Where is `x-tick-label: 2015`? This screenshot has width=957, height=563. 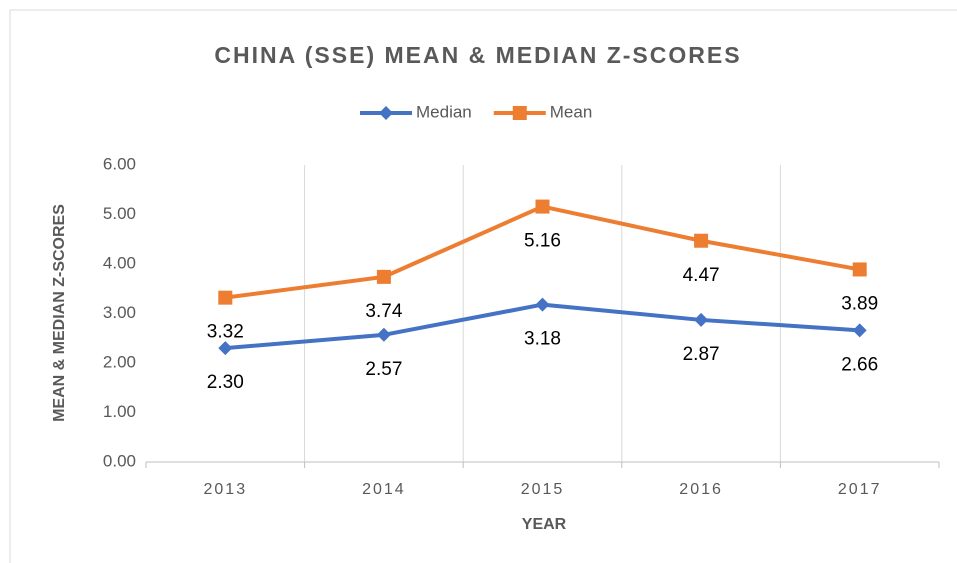 x-tick-label: 2015 is located at coordinates (543, 489).